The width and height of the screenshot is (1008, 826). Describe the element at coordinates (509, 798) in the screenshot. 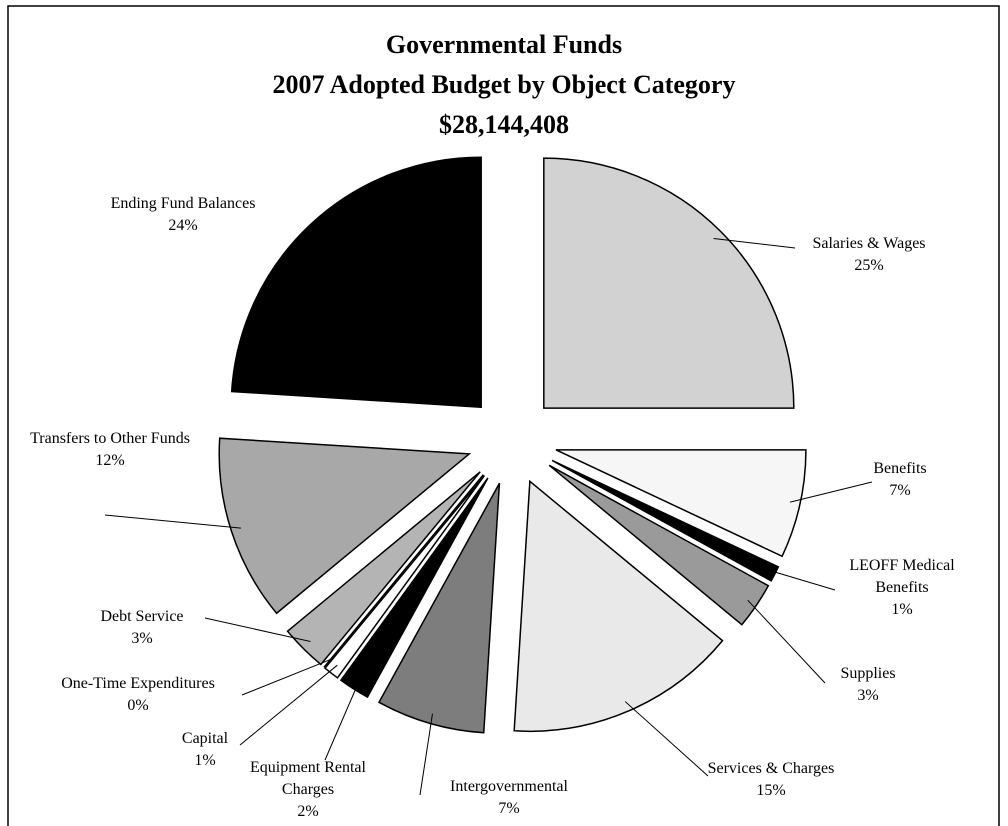

I see `slice-label: Intergovernmental 7%` at that location.